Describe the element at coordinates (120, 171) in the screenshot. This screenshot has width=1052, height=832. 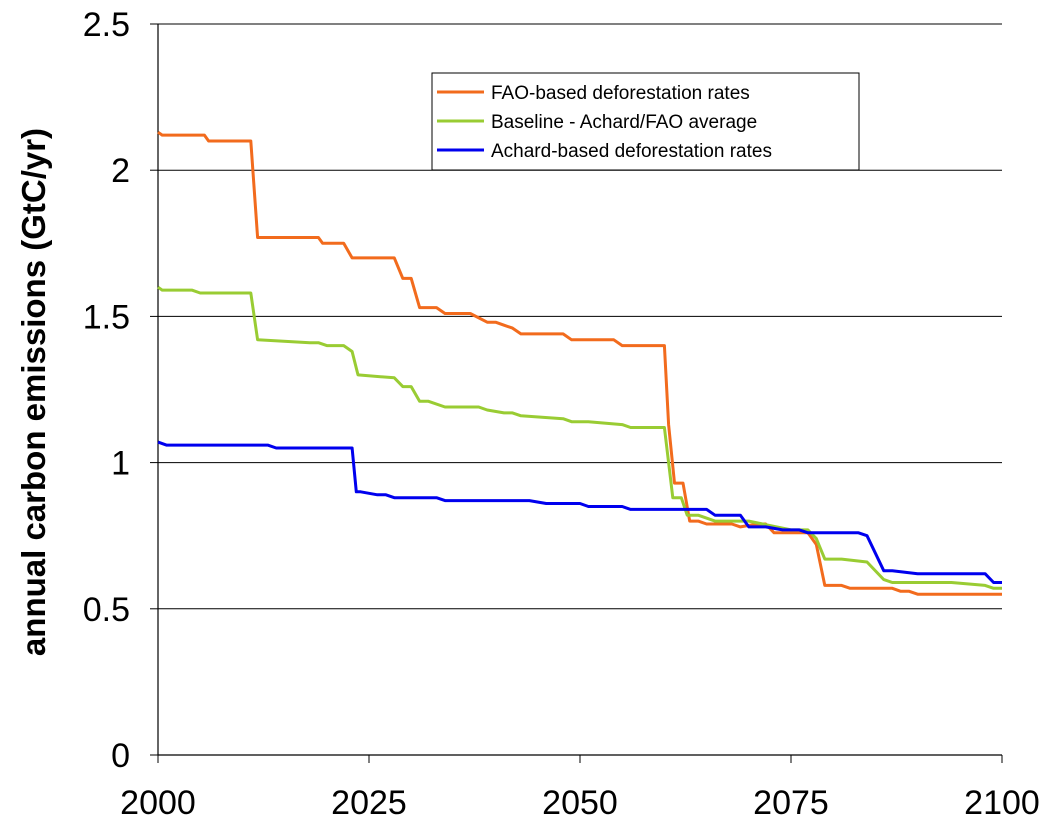
I see `y-tick-label: 2` at that location.